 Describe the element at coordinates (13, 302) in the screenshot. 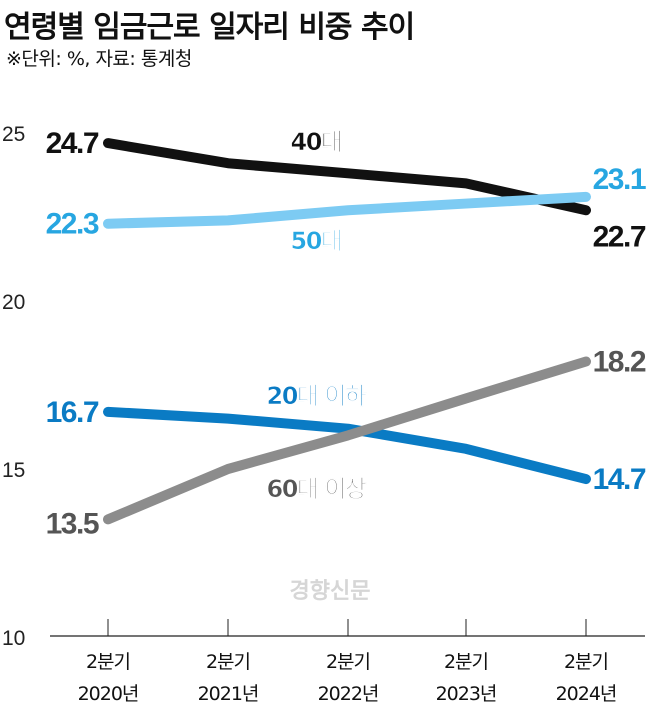

I see `y-tick-label: 20` at that location.